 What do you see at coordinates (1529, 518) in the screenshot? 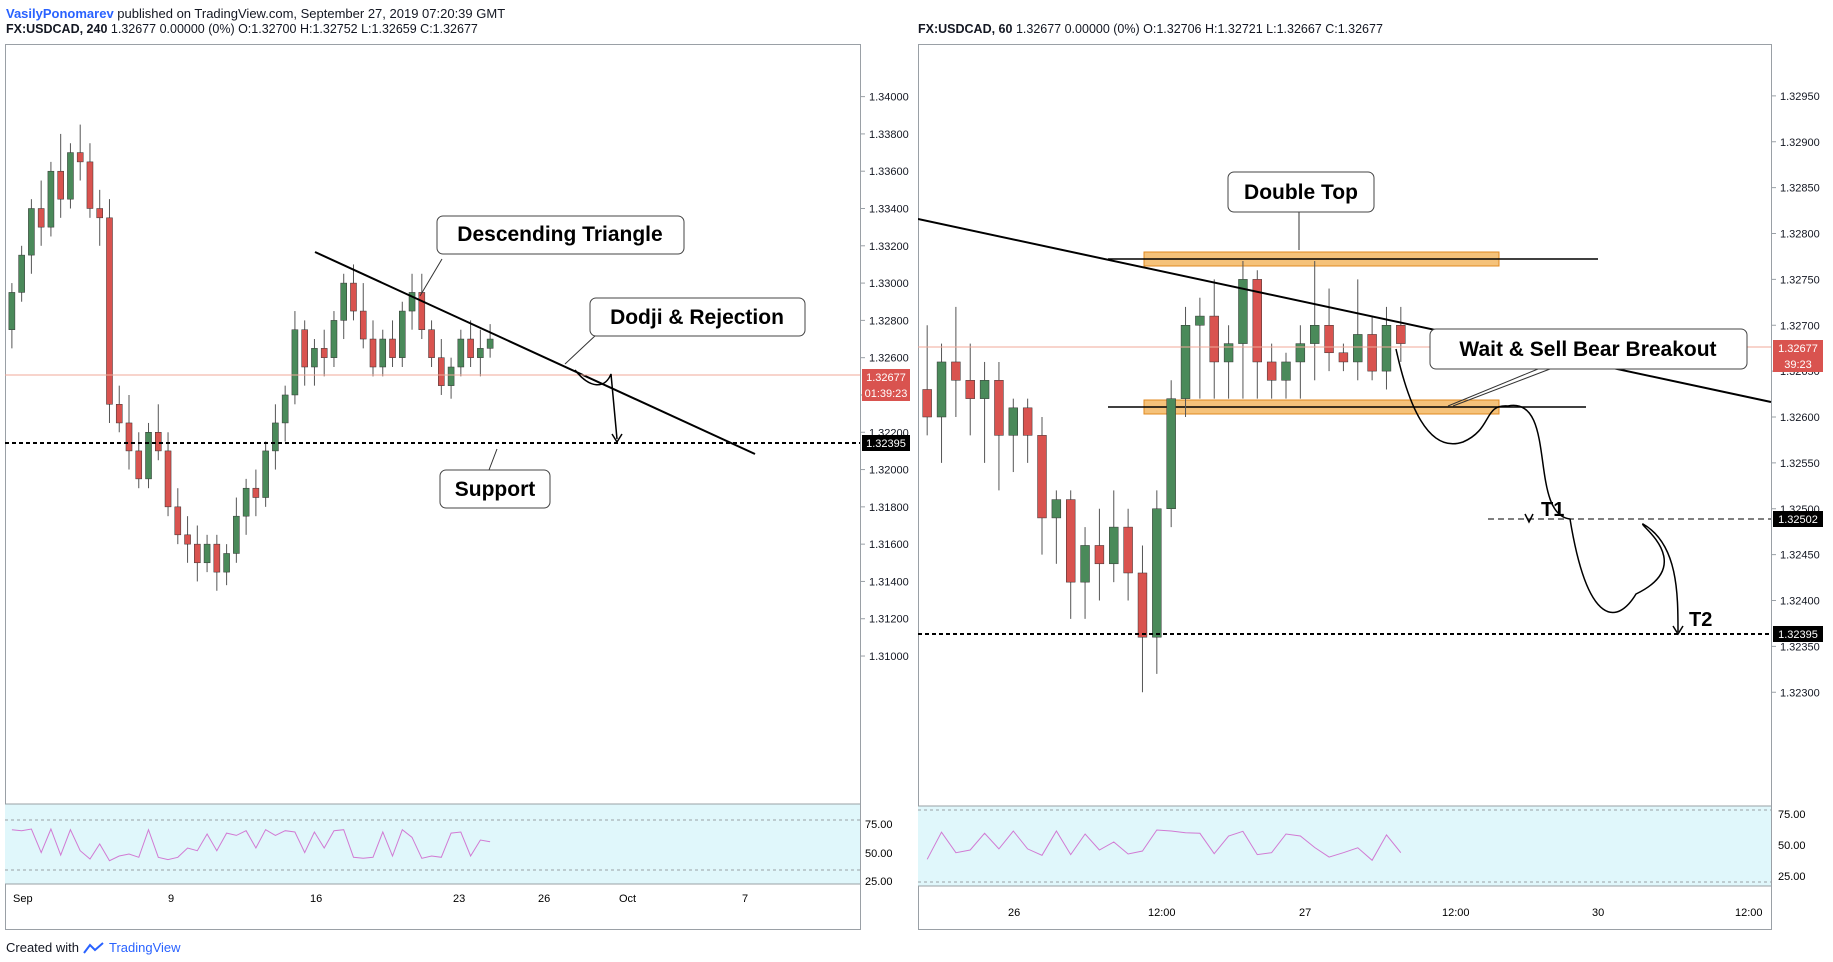
I see `t1-arrowhead` at bounding box center [1529, 518].